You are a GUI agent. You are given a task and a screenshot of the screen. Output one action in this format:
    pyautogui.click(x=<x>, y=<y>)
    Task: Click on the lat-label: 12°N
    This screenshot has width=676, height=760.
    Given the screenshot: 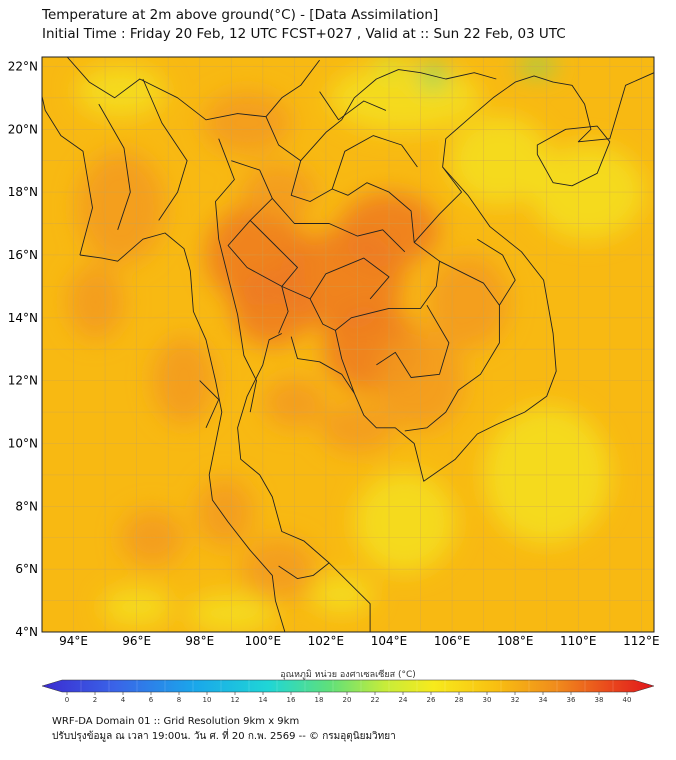 What is the action you would take?
    pyautogui.click(x=23, y=381)
    